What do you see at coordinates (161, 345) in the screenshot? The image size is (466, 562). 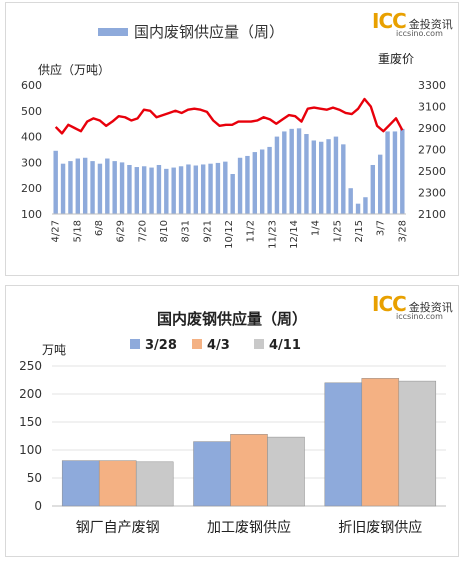 I see `legend-label: 3/28` at bounding box center [161, 345].